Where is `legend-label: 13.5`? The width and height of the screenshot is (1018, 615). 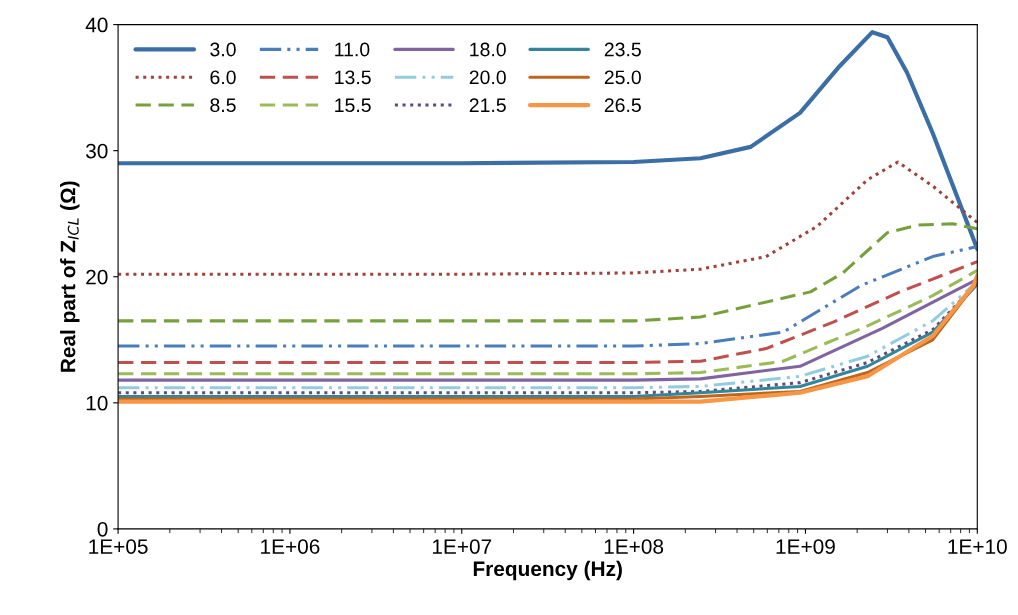 legend-label: 13.5 is located at coordinates (353, 77).